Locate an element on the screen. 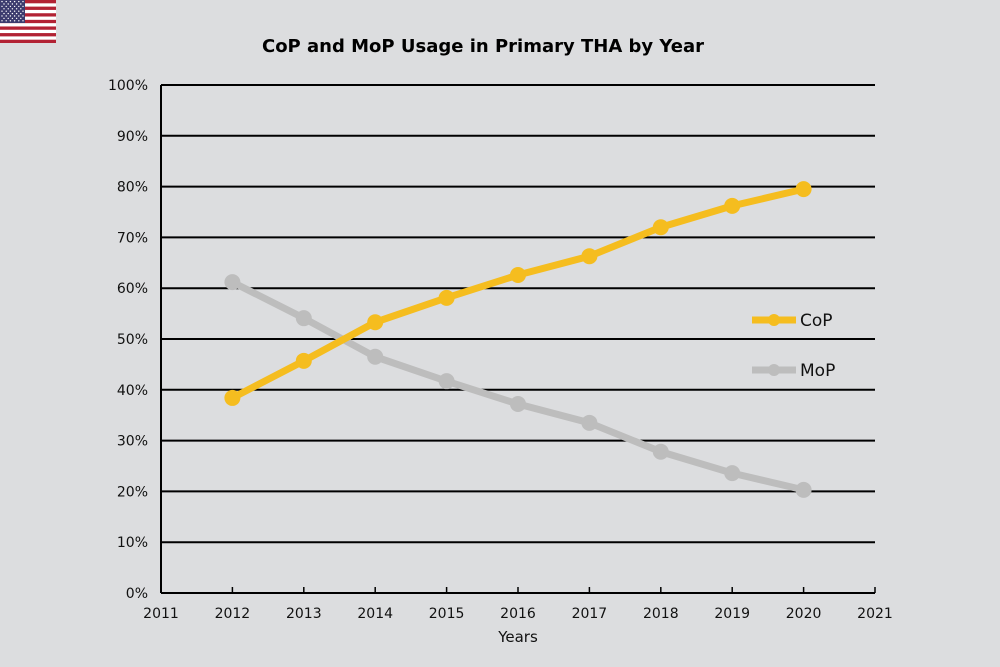  y-tick-label: 100% is located at coordinates (128, 86).